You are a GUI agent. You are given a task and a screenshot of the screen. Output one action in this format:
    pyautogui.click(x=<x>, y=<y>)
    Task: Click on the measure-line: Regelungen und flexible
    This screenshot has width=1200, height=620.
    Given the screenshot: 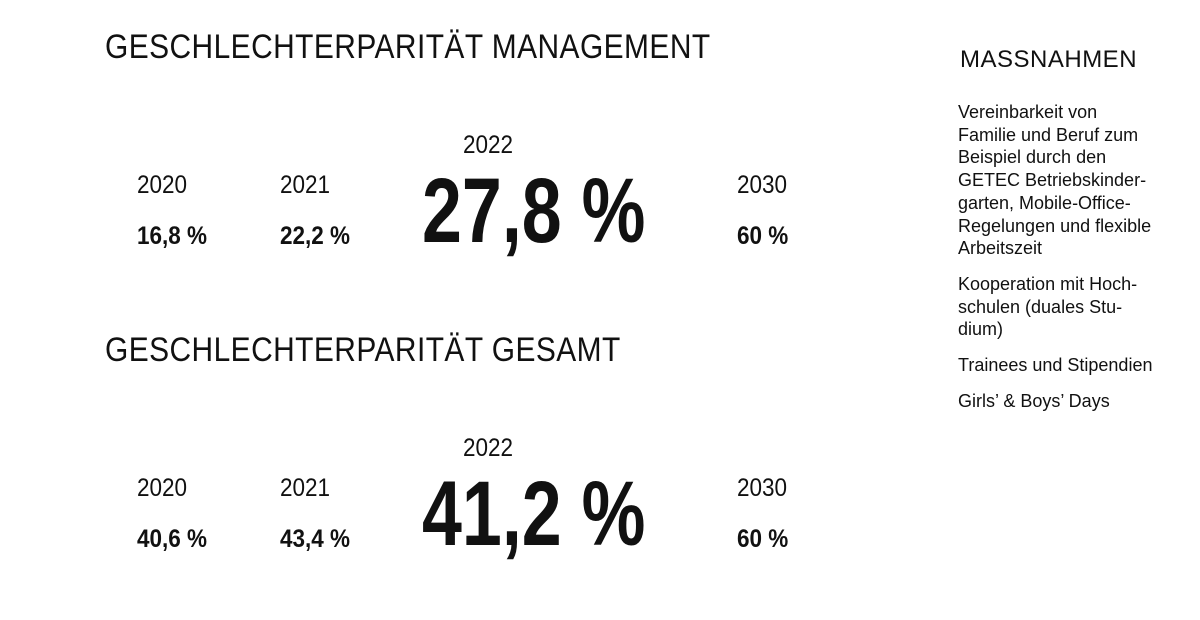 What is the action you would take?
    pyautogui.click(x=1055, y=225)
    